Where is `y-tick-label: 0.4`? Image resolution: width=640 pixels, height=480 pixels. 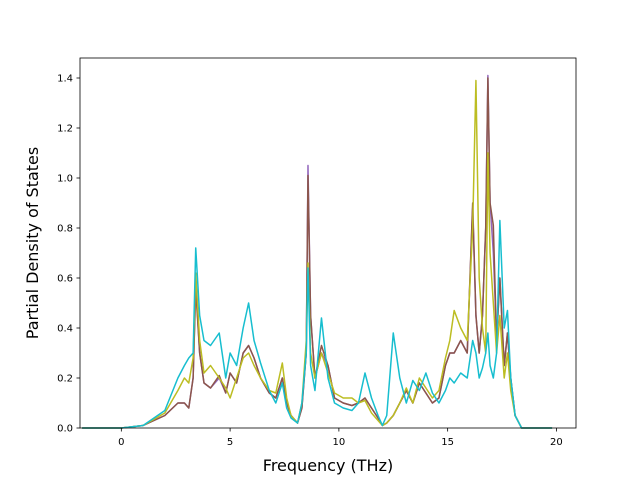
y-tick-label: 0.4 is located at coordinates (65, 329).